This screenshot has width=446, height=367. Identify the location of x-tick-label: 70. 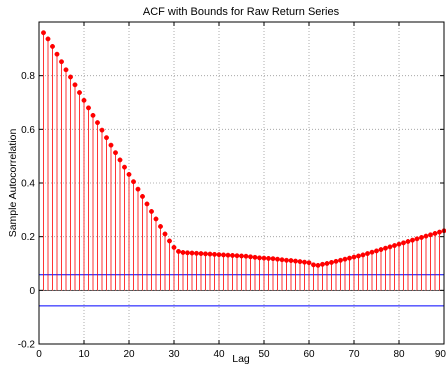
(354, 354).